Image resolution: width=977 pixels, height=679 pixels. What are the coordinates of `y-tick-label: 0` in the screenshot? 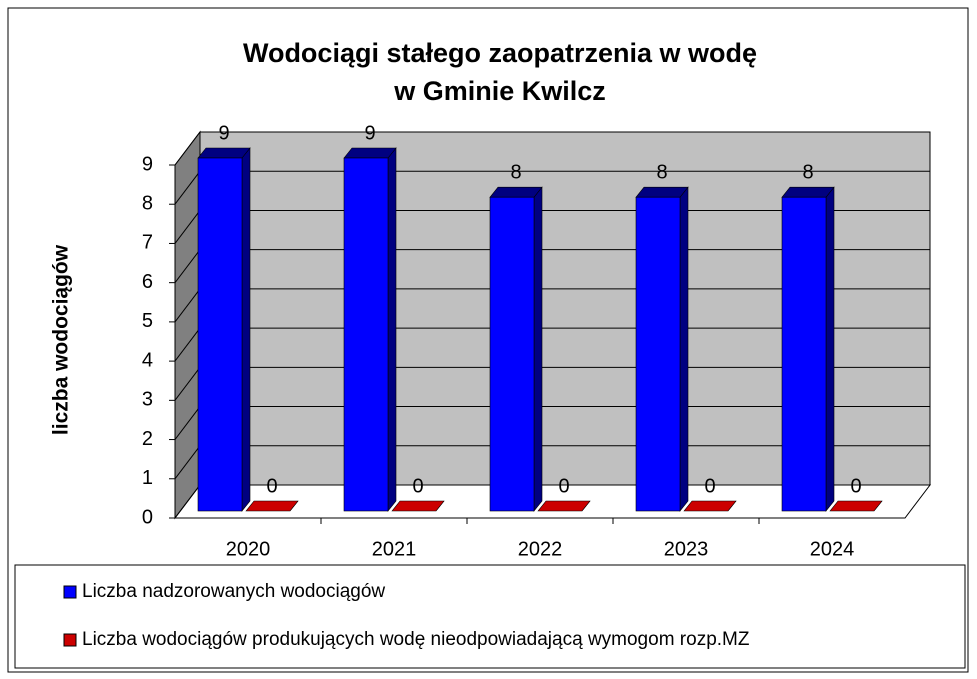 It's located at (147, 517).